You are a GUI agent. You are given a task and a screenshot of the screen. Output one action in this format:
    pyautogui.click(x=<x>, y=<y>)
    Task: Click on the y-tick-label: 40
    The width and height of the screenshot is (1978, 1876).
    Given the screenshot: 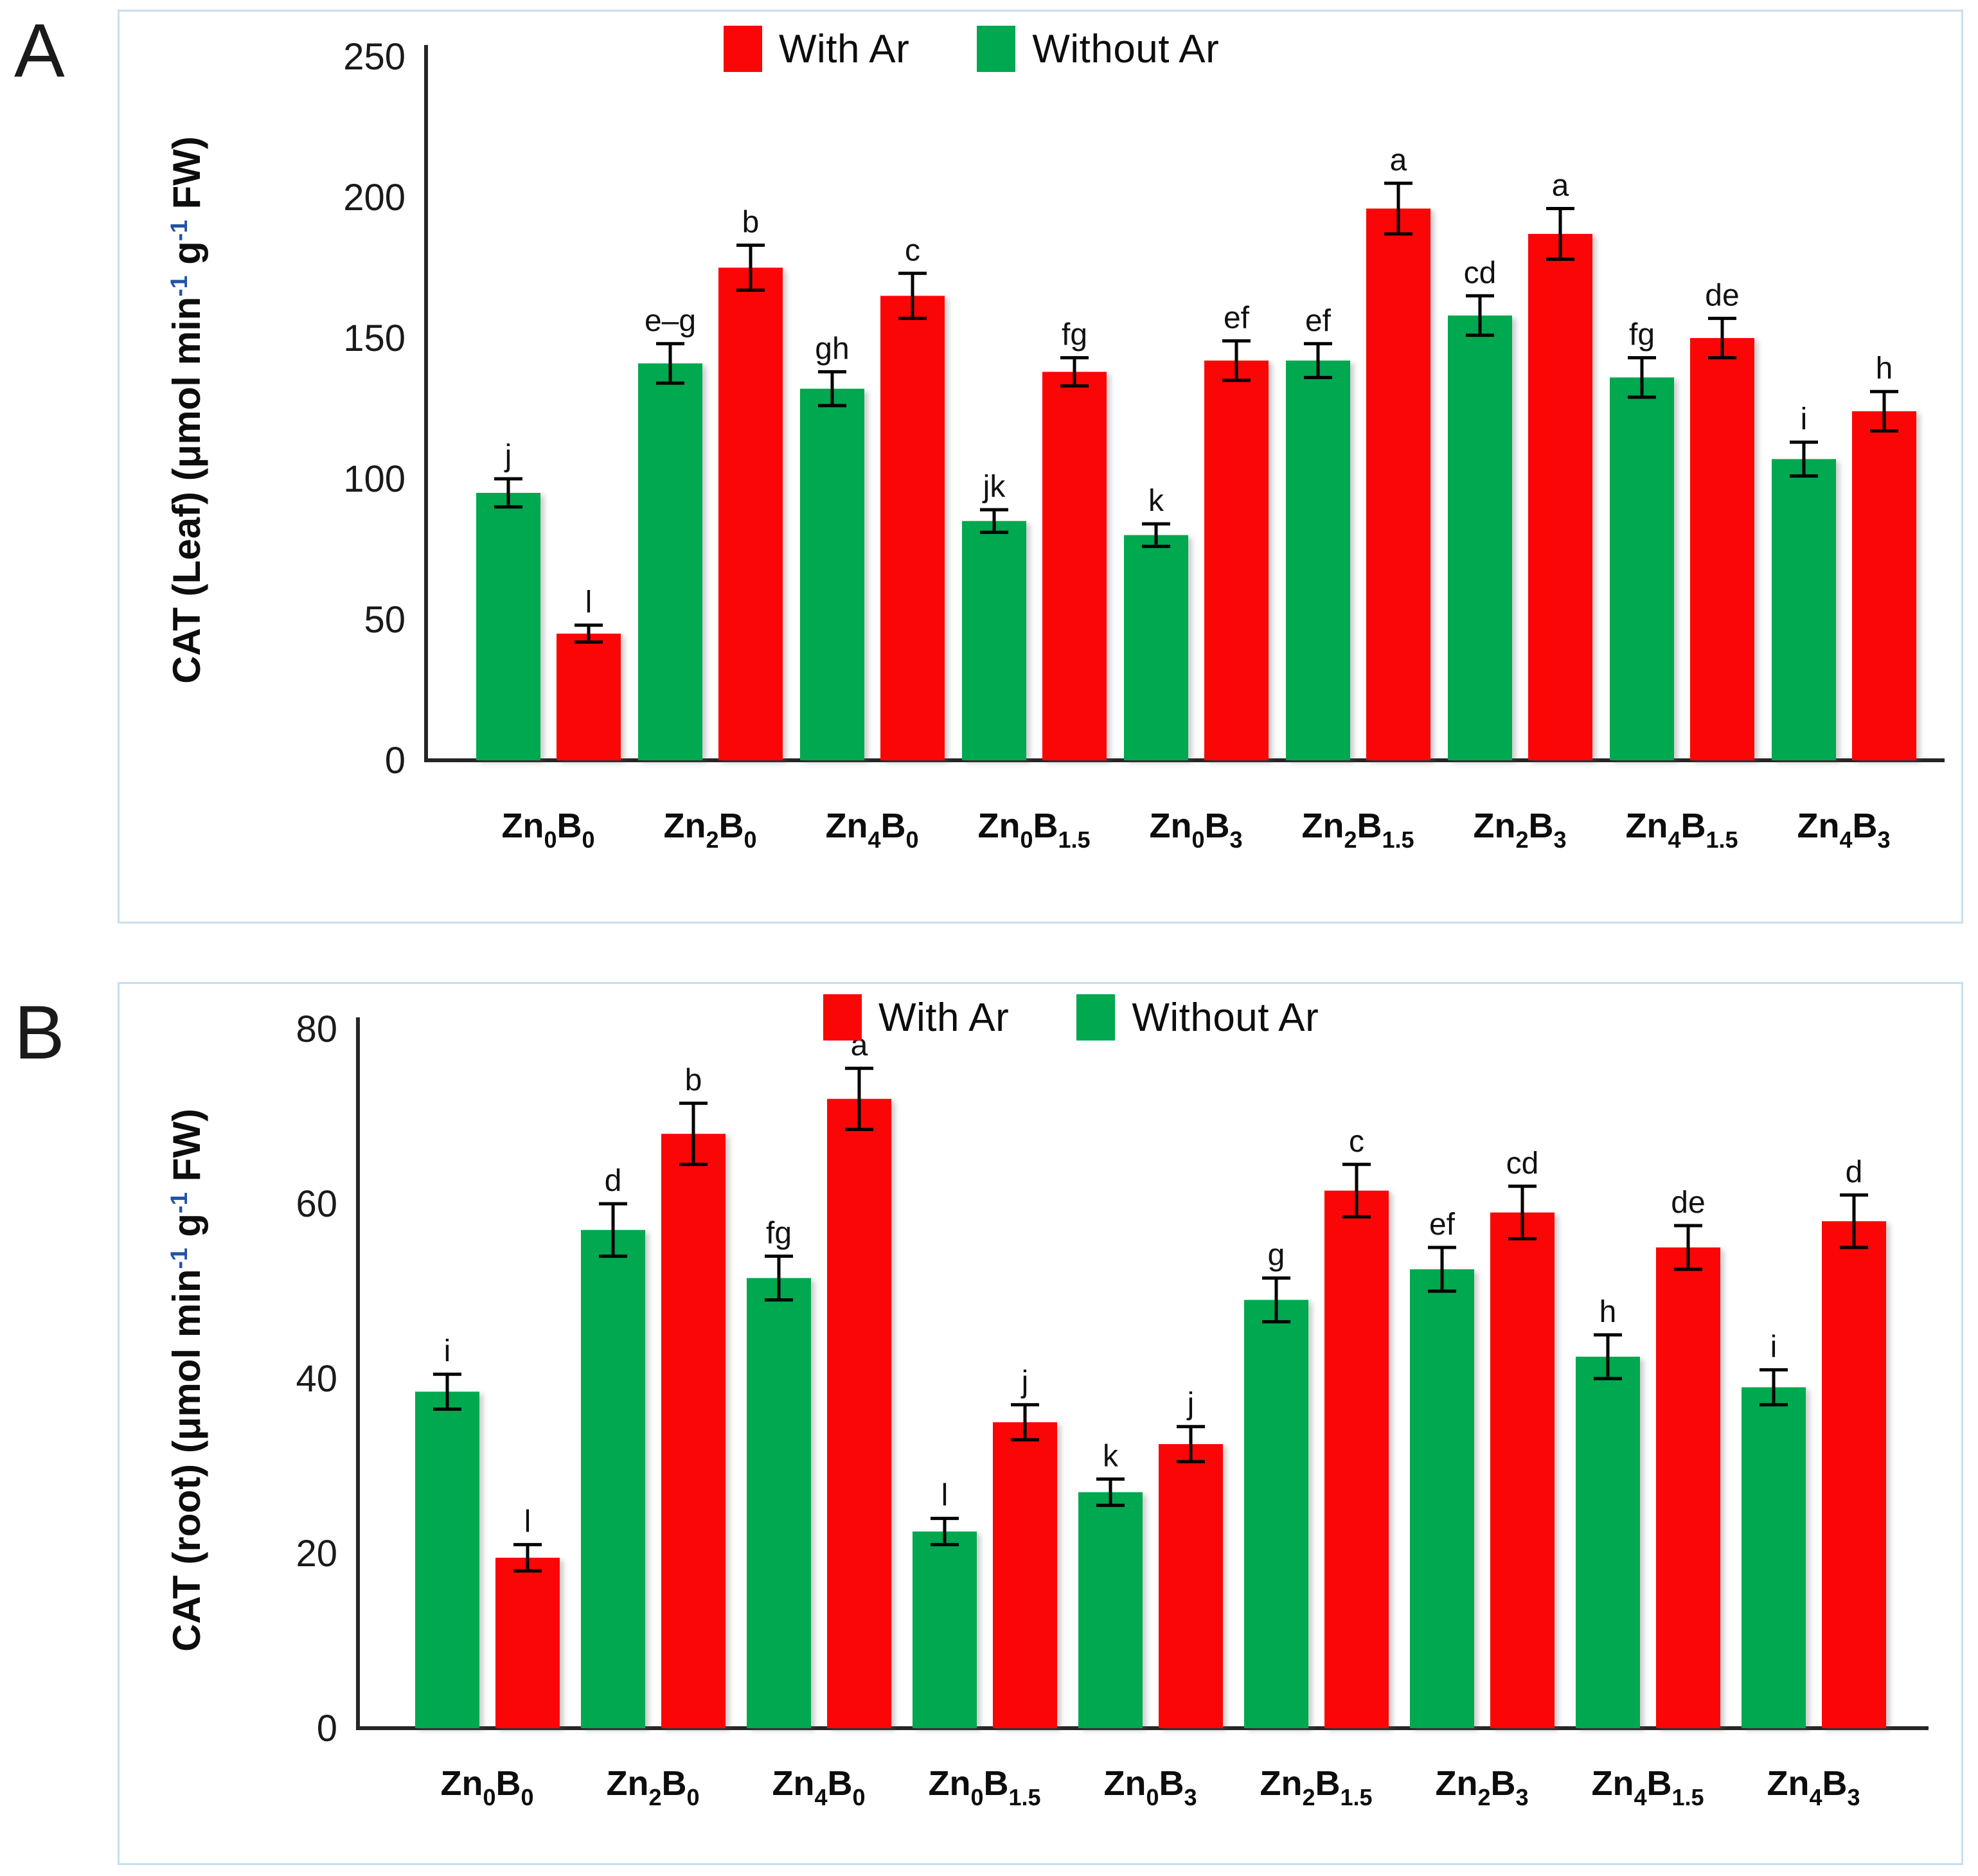 What is the action you would take?
    pyautogui.click(x=316, y=1379)
    